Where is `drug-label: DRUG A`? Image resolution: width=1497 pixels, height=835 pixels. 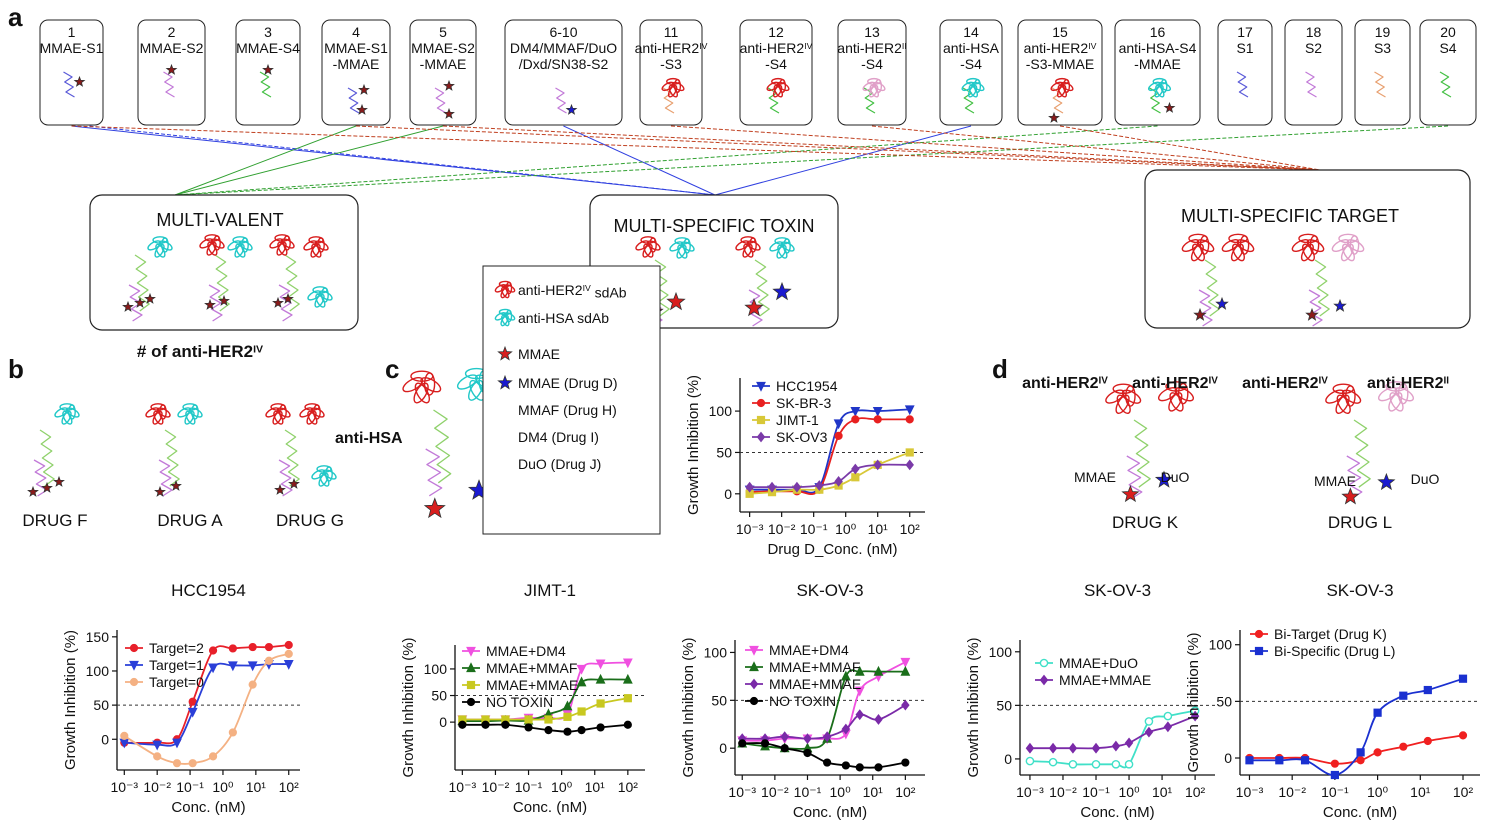
drug-label: DRUG A is located at coordinates (190, 520).